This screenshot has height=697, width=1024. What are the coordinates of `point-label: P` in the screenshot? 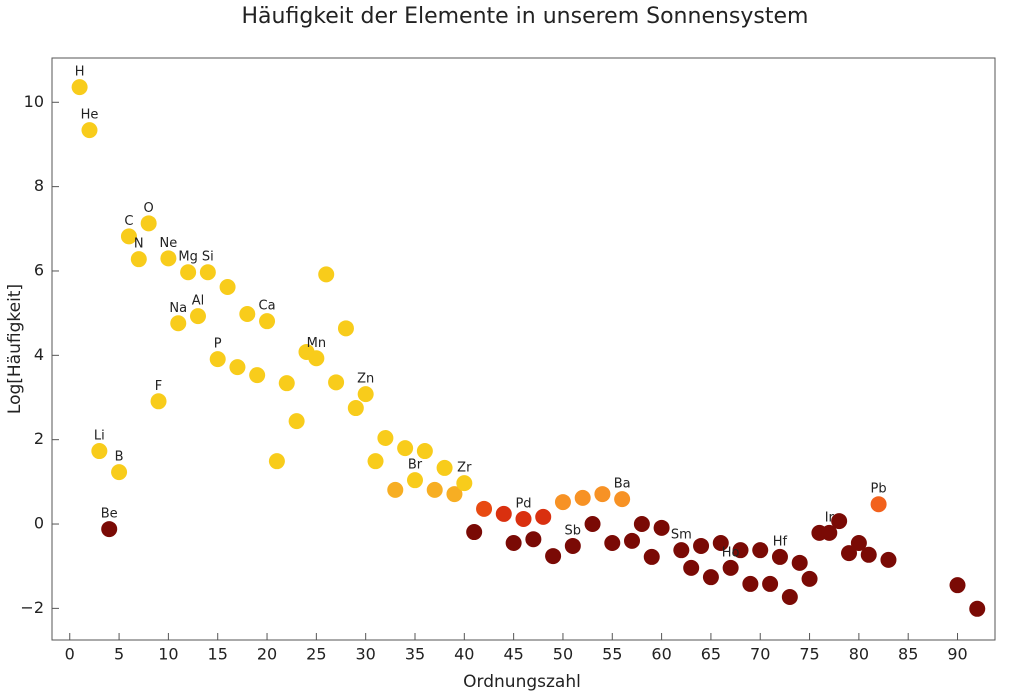 It's located at (218, 344).